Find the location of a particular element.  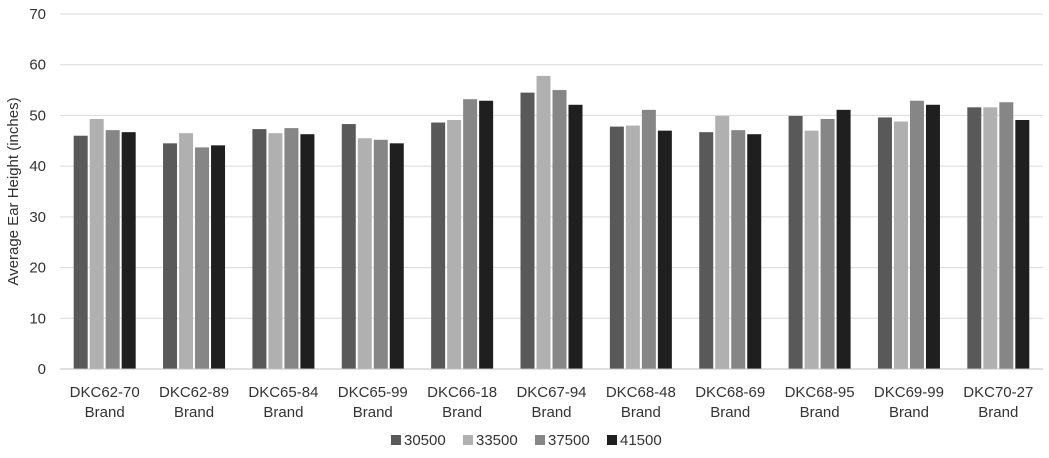

x-category-label: DKC65-84 is located at coordinates (283, 392).